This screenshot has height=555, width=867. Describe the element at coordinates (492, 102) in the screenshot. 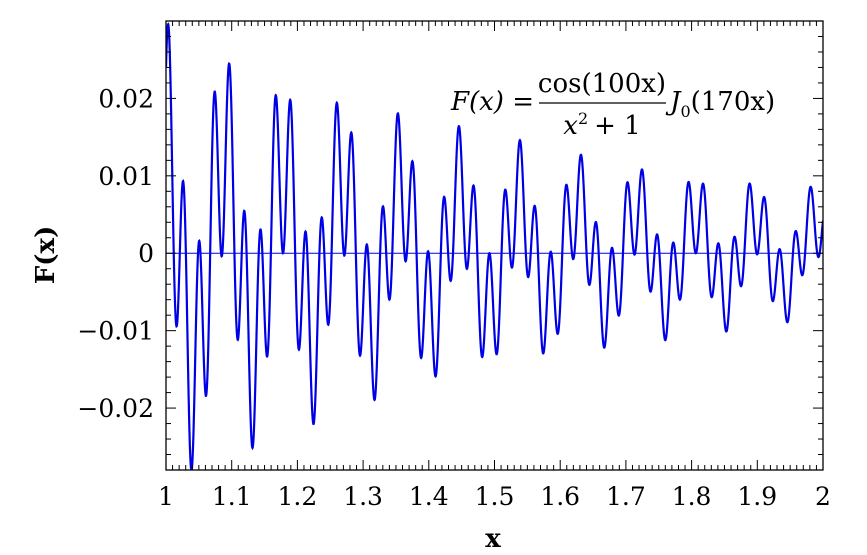

I see `formula-lhs: F(x) =` at that location.